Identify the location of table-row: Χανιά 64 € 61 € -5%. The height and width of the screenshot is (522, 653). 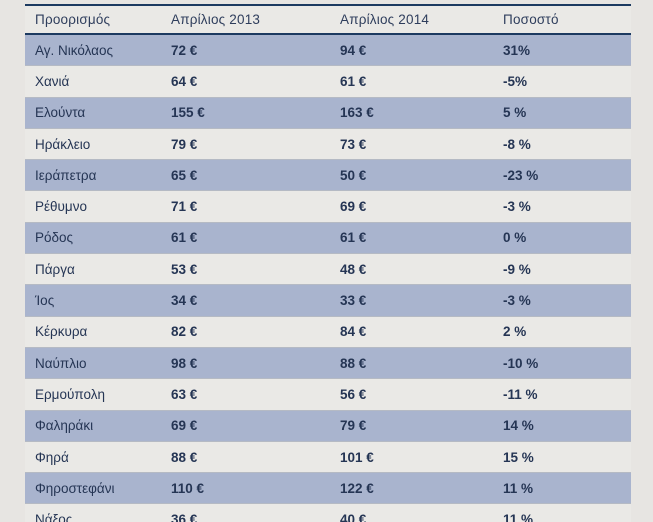
(328, 81).